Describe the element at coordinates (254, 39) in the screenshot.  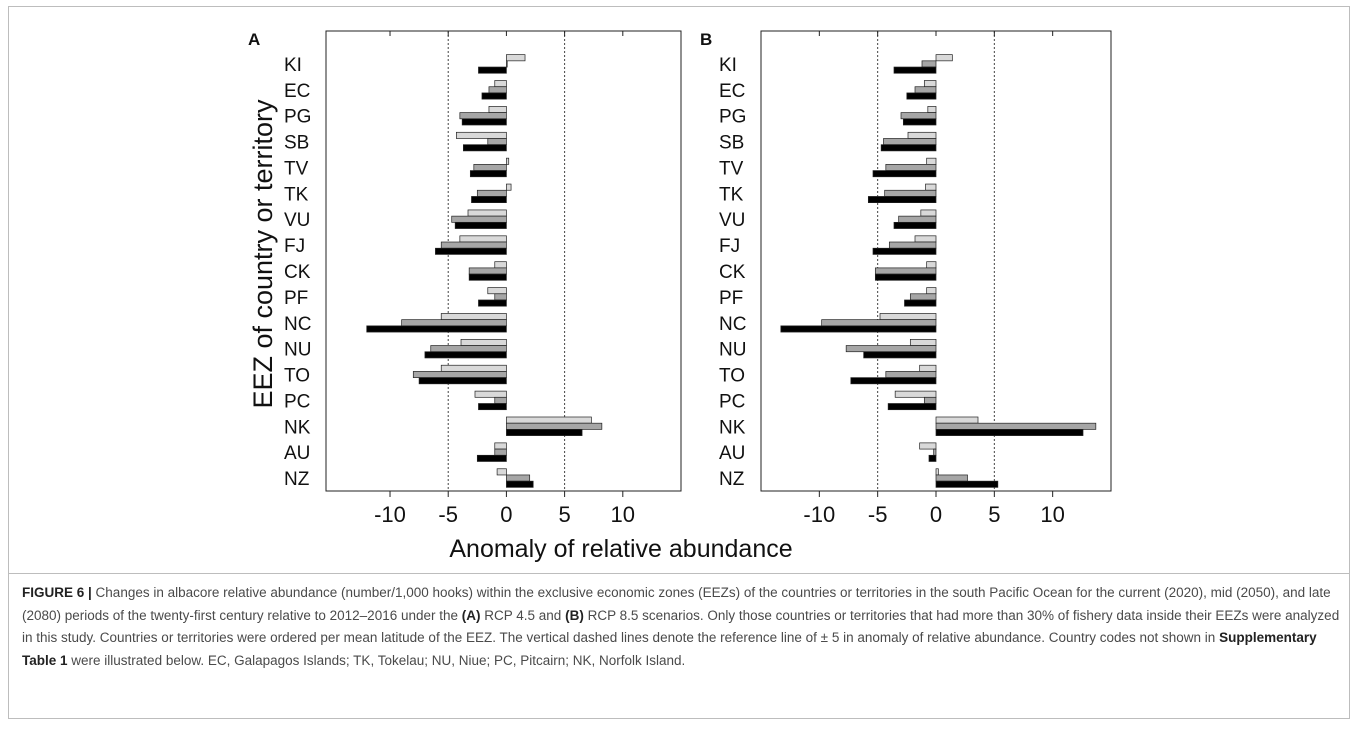
I see `panel-label: A` at that location.